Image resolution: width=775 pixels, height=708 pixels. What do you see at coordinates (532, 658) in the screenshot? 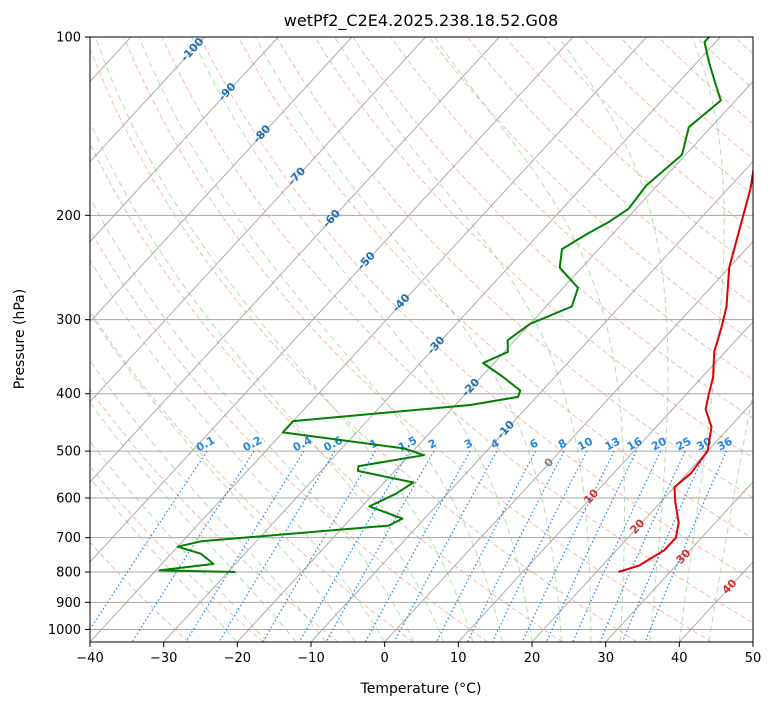
I see `x-tick-label: 20` at bounding box center [532, 658].